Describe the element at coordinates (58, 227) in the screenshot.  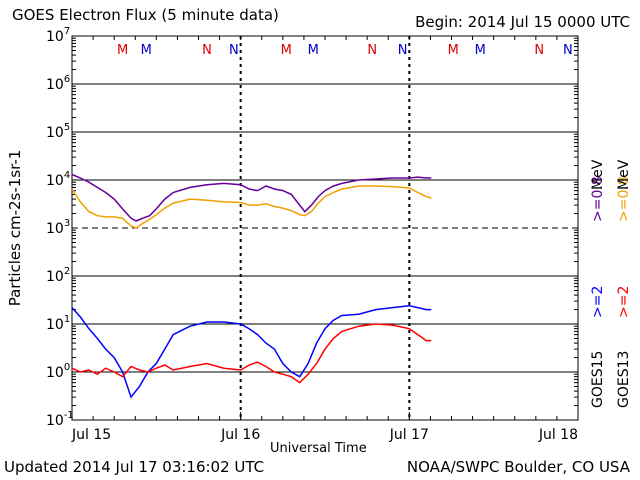
I see `y-tick-label: 10³` at that location.